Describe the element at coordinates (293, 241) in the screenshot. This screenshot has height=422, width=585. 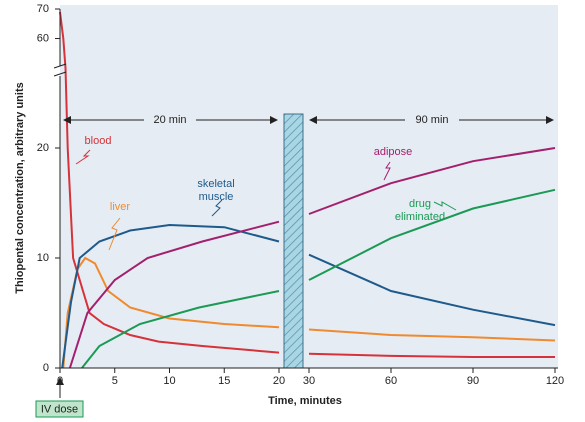
I see `break-bar` at that location.